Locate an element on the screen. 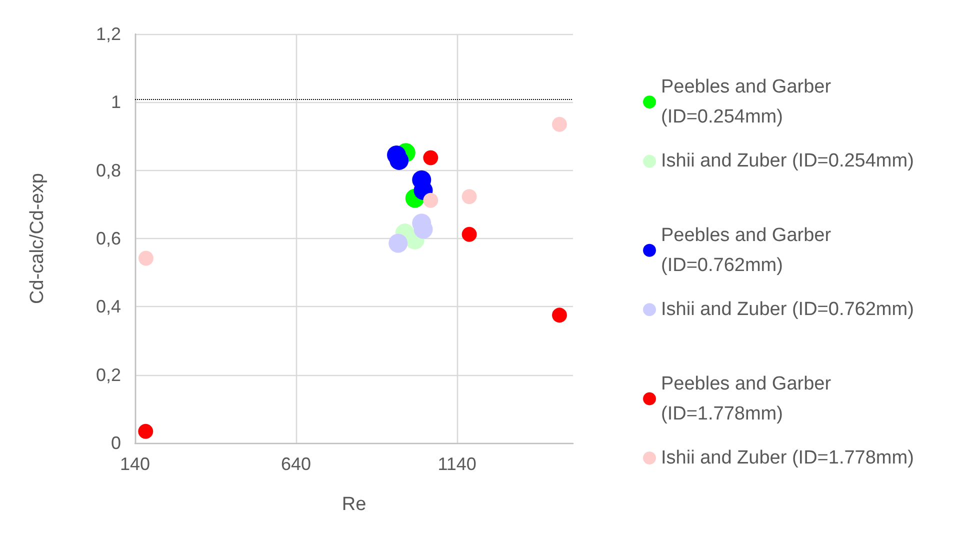 This screenshot has height=558, width=960. y-tick-label: 0,2 is located at coordinates (108, 374).